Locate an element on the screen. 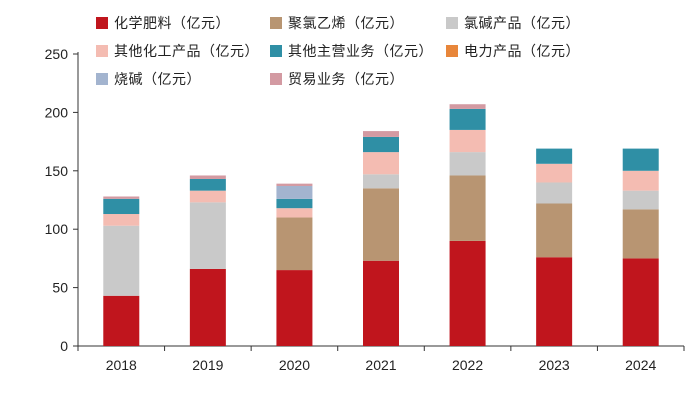 Image resolution: width=700 pixels, height=420 pixels. legend-item: 电力产品（亿元） is located at coordinates (513, 52).